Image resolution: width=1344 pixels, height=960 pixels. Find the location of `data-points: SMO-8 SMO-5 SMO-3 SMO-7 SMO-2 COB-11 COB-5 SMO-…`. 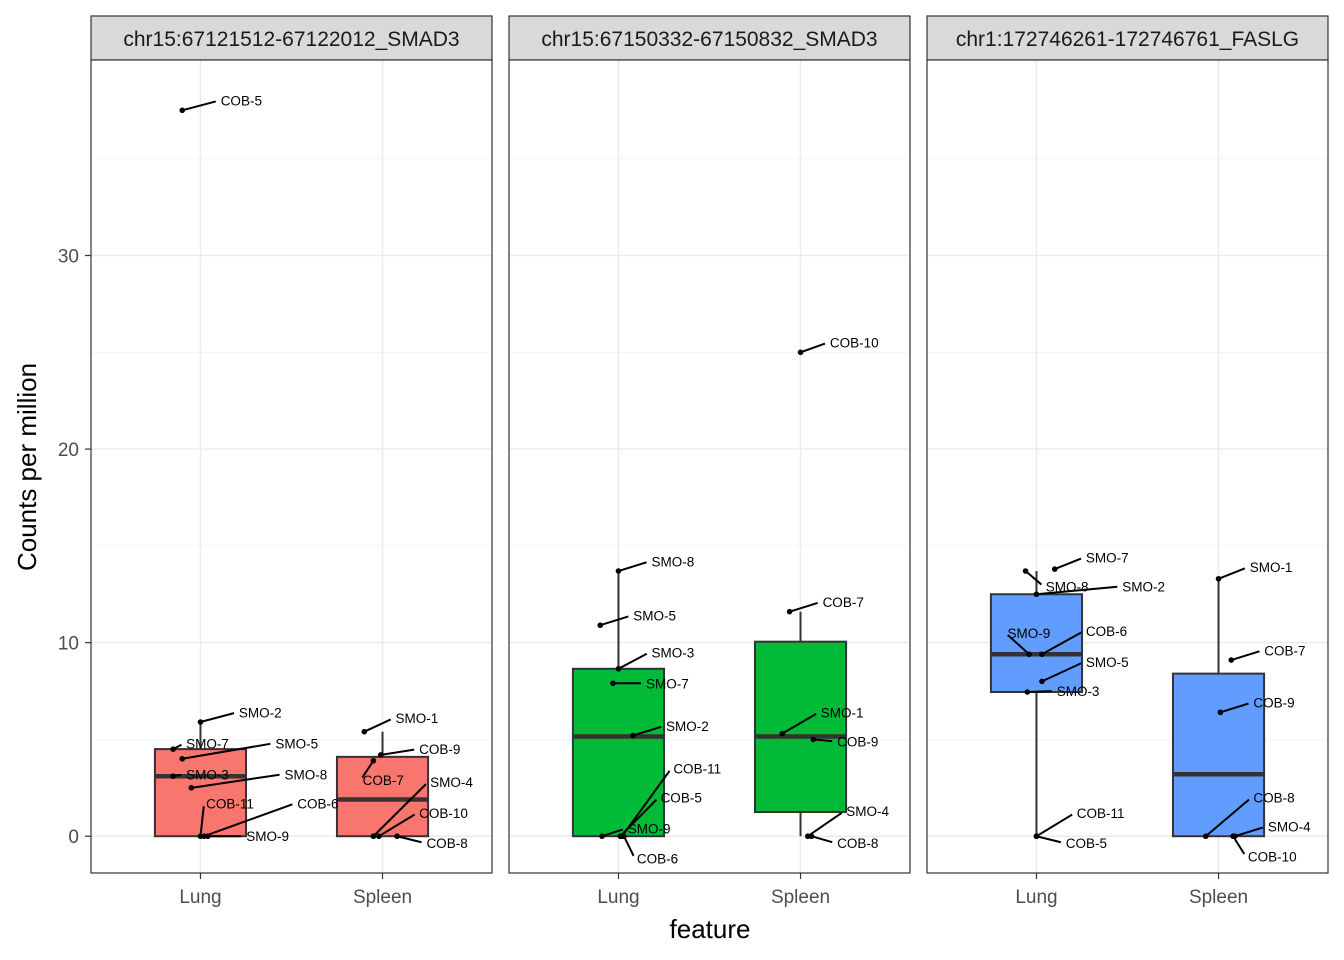

data-points: SMO-8 SMO-5 SMO-3 SMO-7 SMO-2 COB-11 COB-5 SMO-… is located at coordinates (743, 601).